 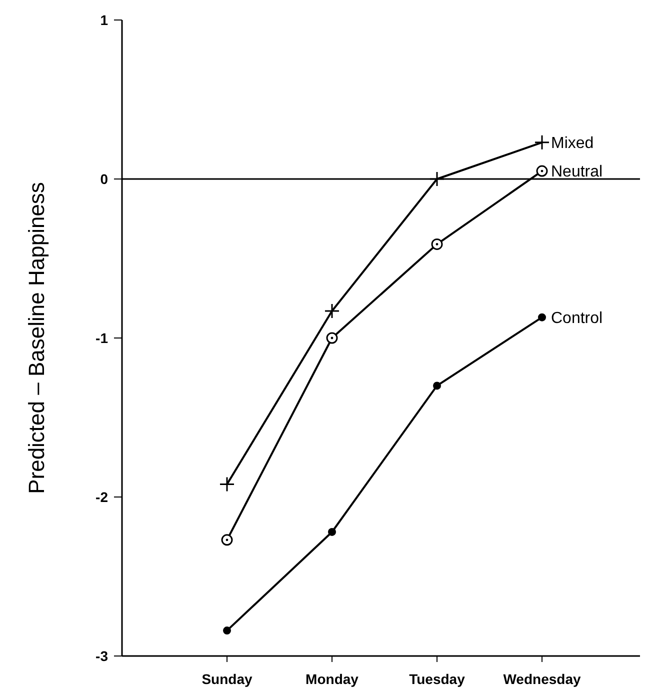 What do you see at coordinates (577, 172) in the screenshot?
I see `series-label: Neutral` at bounding box center [577, 172].